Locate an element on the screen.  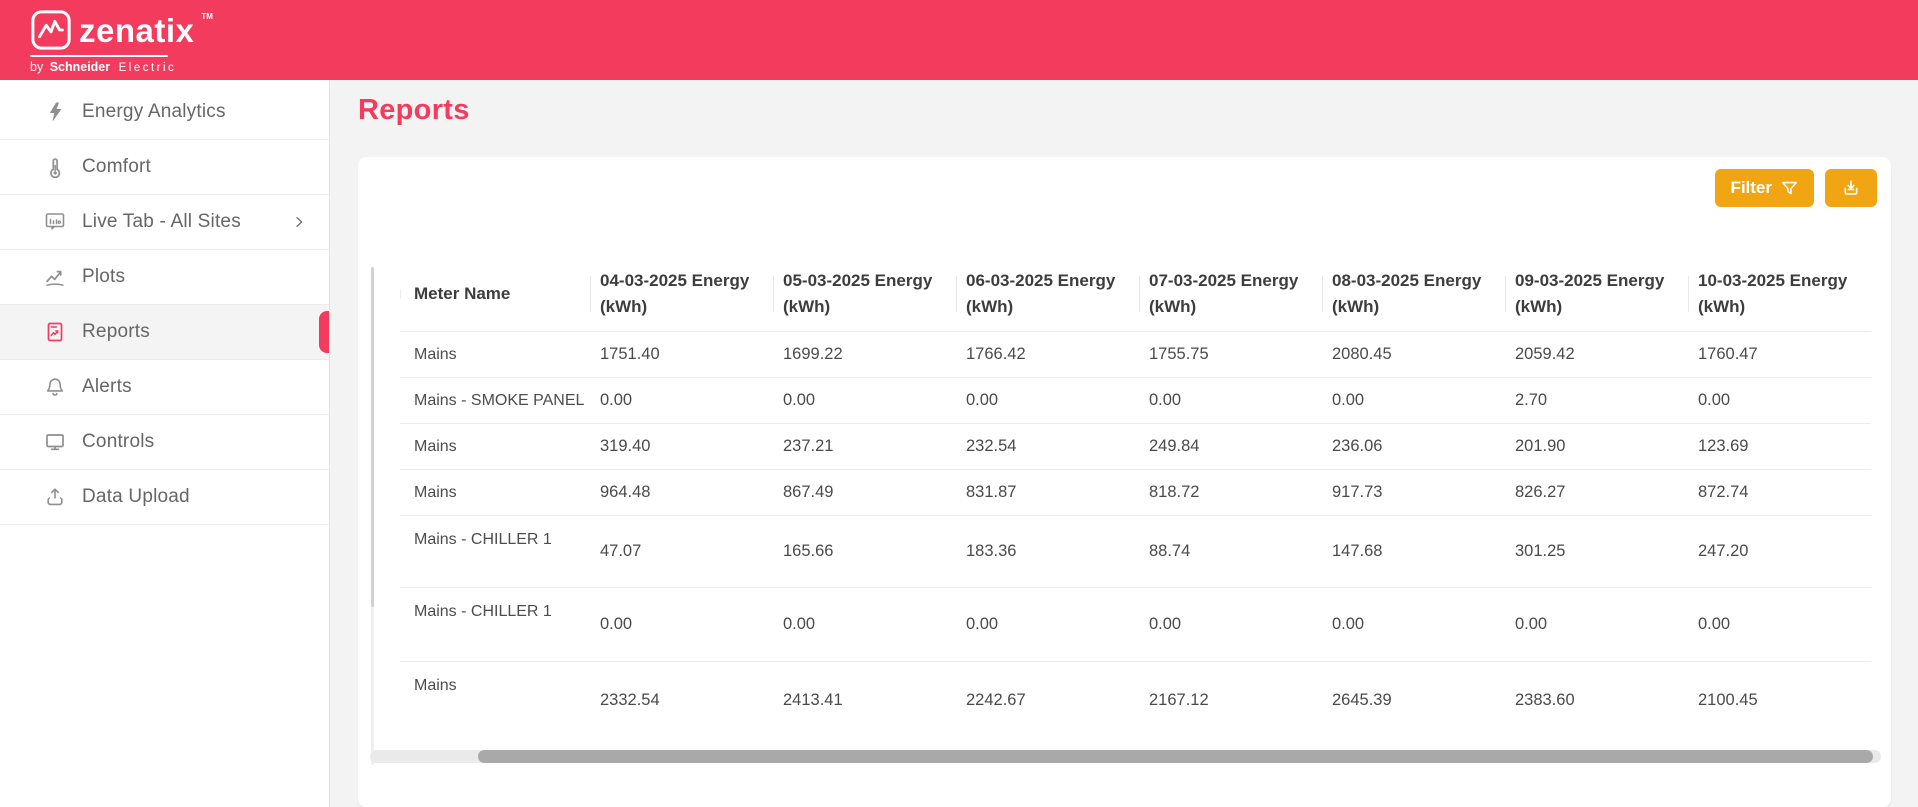
logo-tm: TM is located at coordinates (207, 16).